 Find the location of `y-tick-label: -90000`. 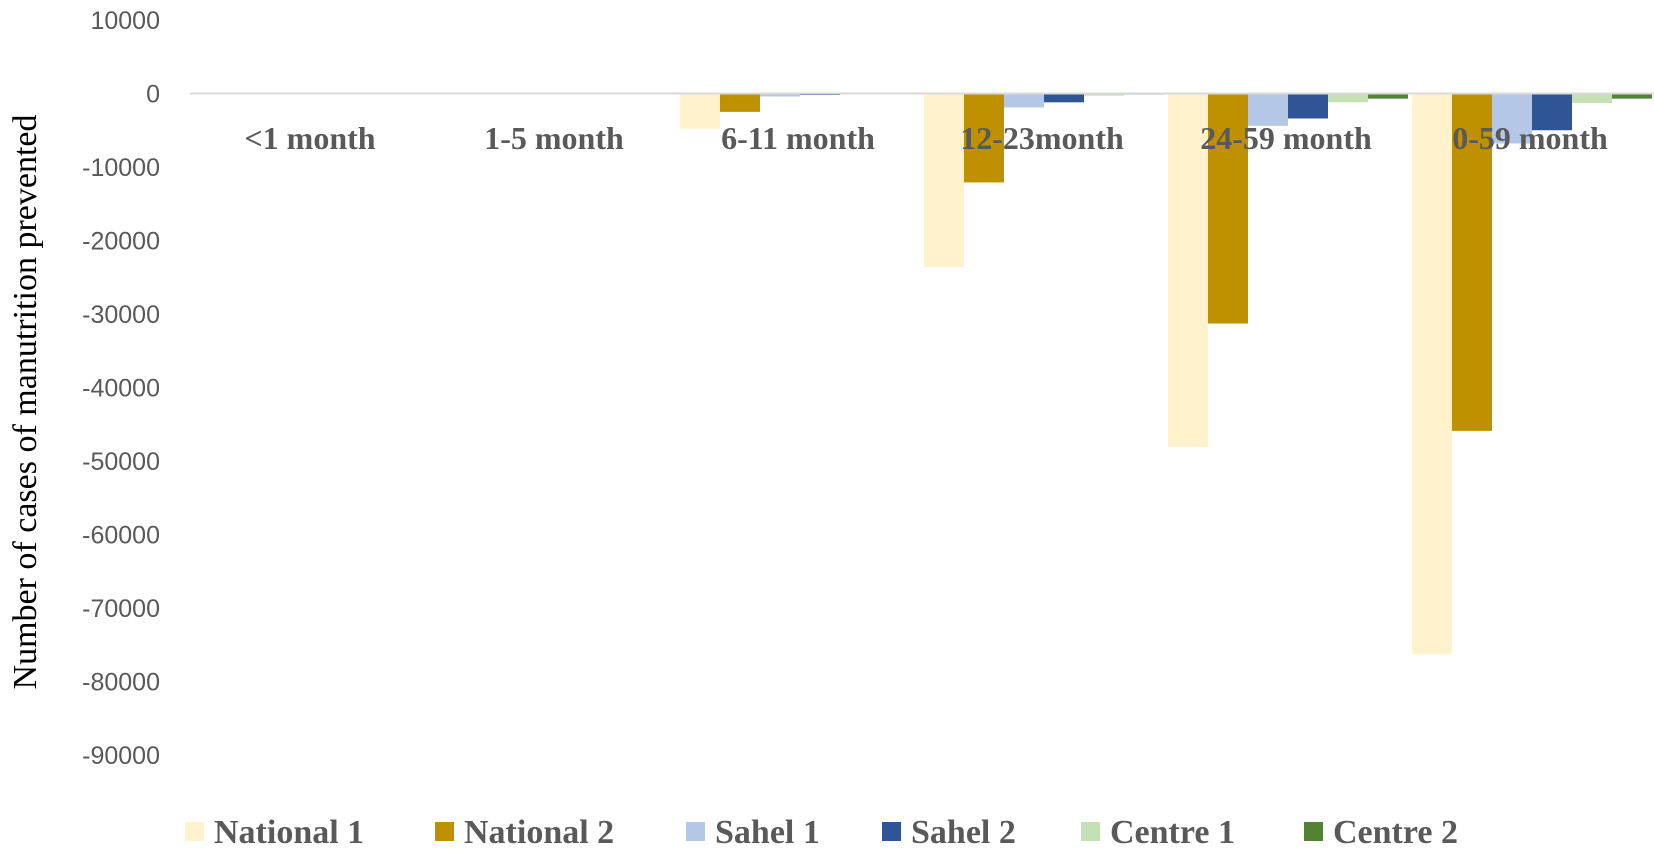

y-tick-label: -90000 is located at coordinates (121, 756).